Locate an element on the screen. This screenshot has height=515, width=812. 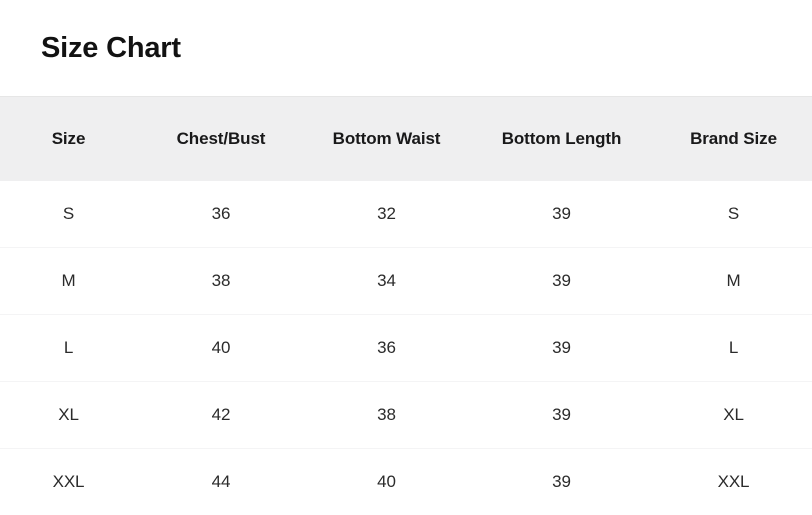
cell-chest: 40 is located at coordinates (221, 348).